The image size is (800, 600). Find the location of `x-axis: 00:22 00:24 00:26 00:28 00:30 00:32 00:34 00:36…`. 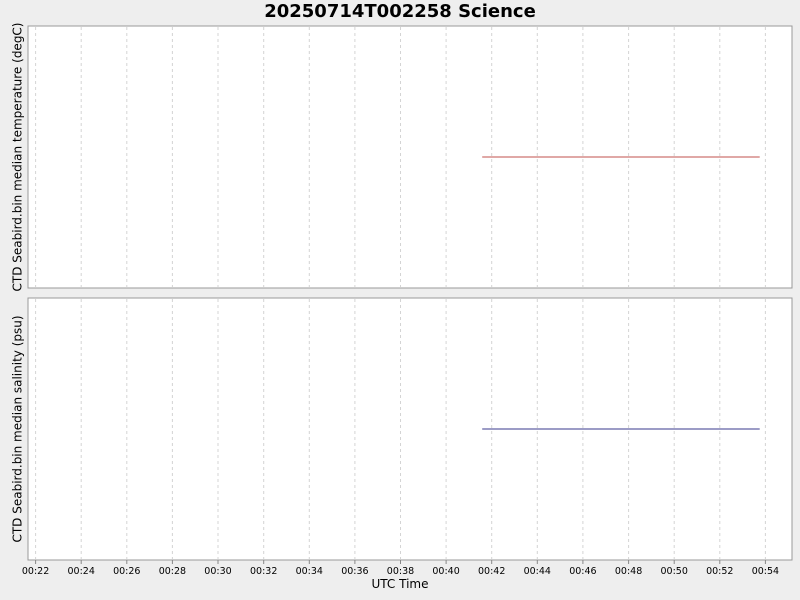

x-axis: 00:22 00:24 00:26 00:28 00:30 00:32 00:34 00:36… is located at coordinates (400, 568).